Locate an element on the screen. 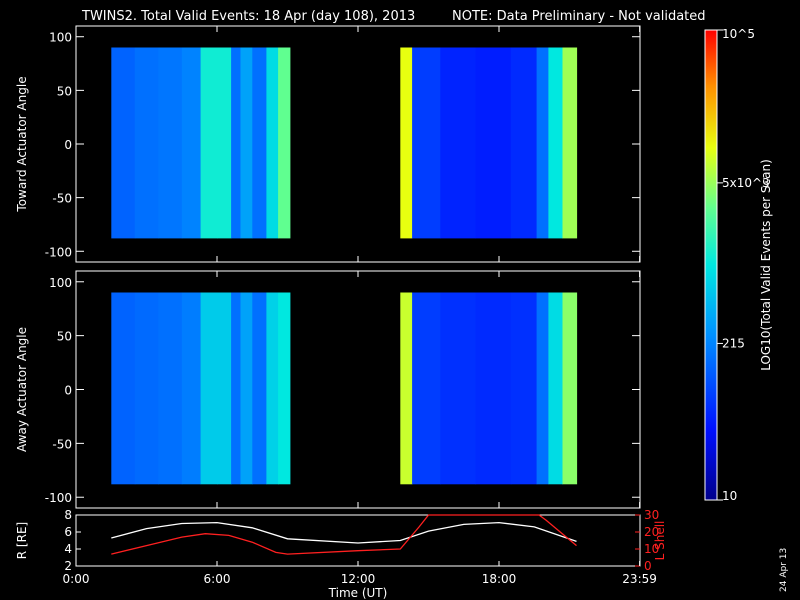 The height and width of the screenshot is (600, 800). y-tick-label-away-0: -100 is located at coordinates (58, 498).